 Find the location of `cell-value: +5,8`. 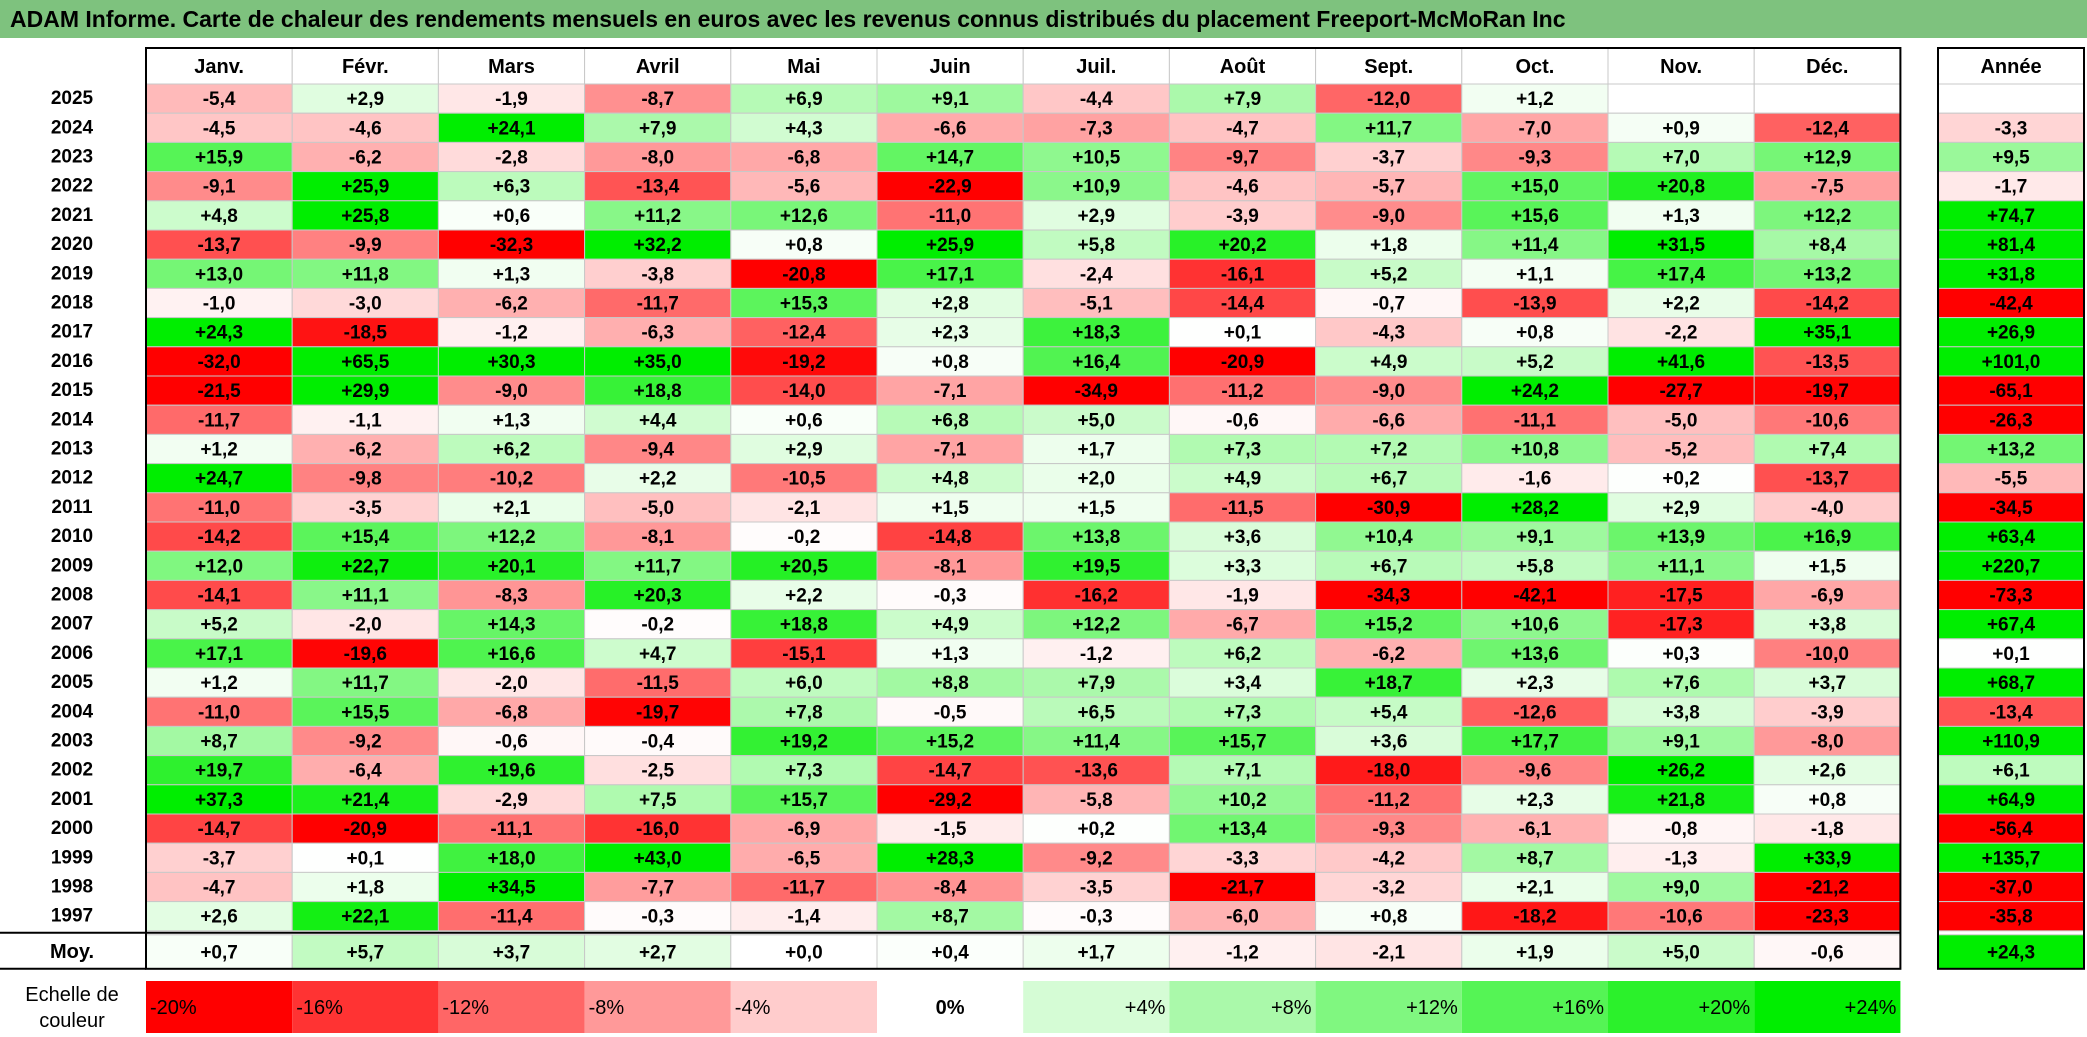

cell-value: +5,8 is located at coordinates (1097, 245).